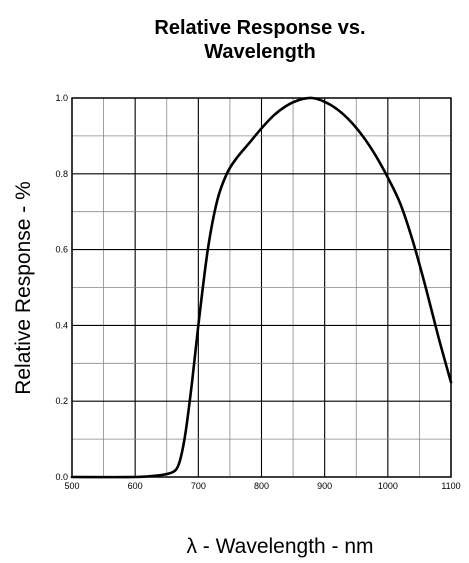  I want to click on x-tick-label: 700, so click(198, 486).